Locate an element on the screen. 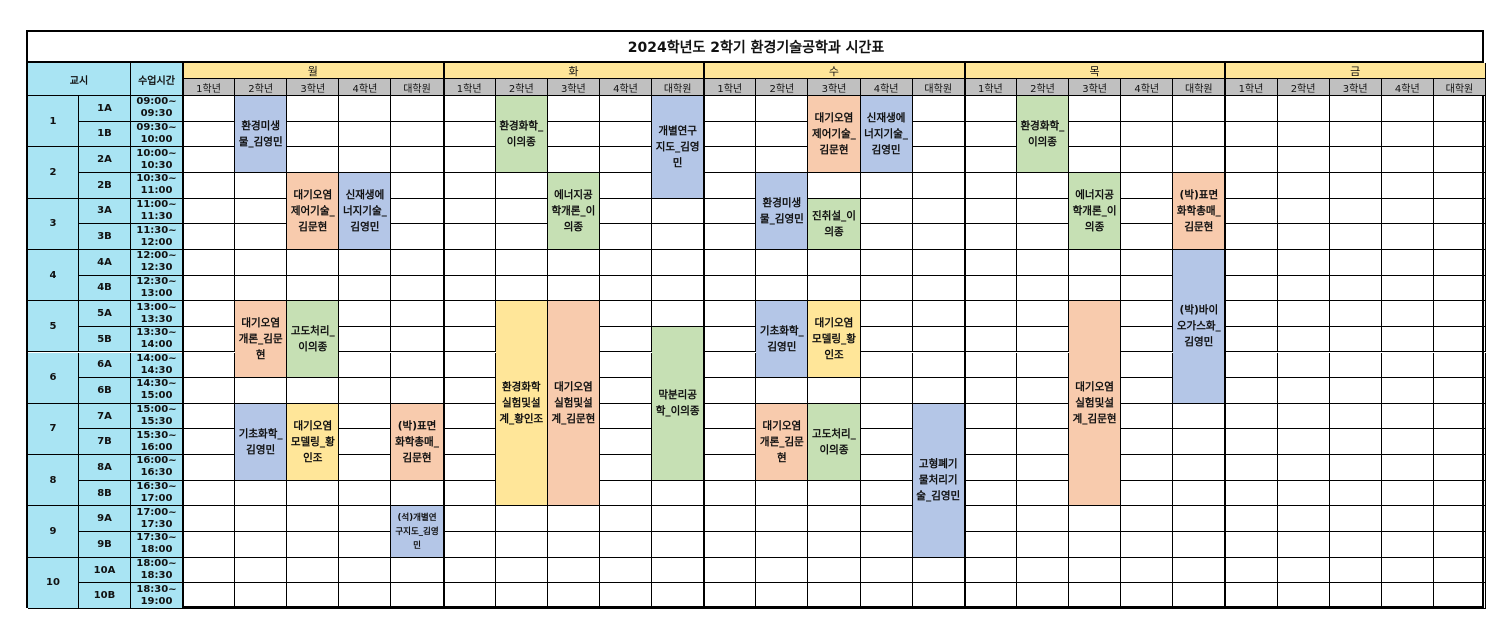 The image size is (1507, 638). course-block: 환경미생물_김영민 is located at coordinates (782, 211).